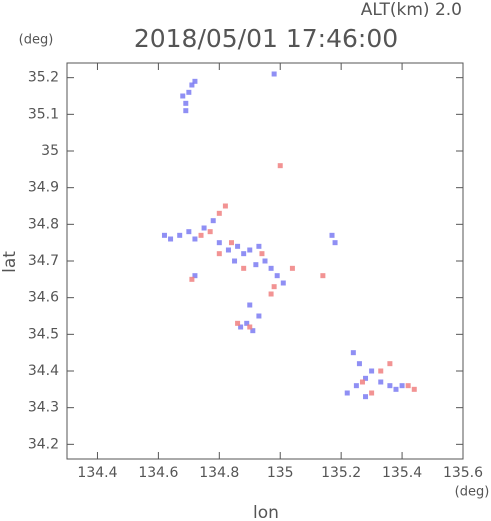  Describe the element at coordinates (10, 262) in the screenshot. I see `y-axis-label: lat` at that location.